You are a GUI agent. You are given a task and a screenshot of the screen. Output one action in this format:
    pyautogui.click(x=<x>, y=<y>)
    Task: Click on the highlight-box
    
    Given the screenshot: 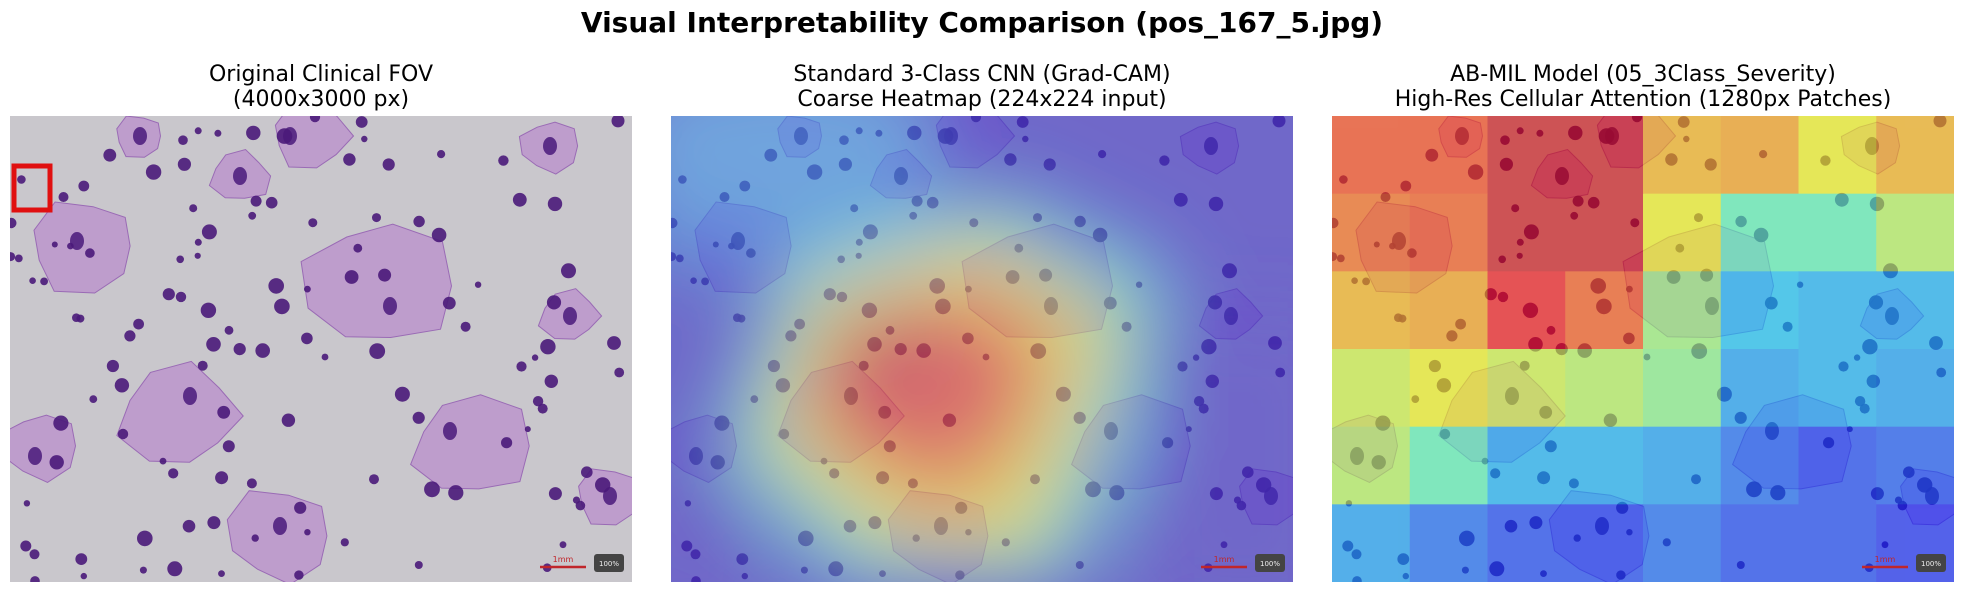 What is the action you would take?
    pyautogui.click(x=32, y=188)
    